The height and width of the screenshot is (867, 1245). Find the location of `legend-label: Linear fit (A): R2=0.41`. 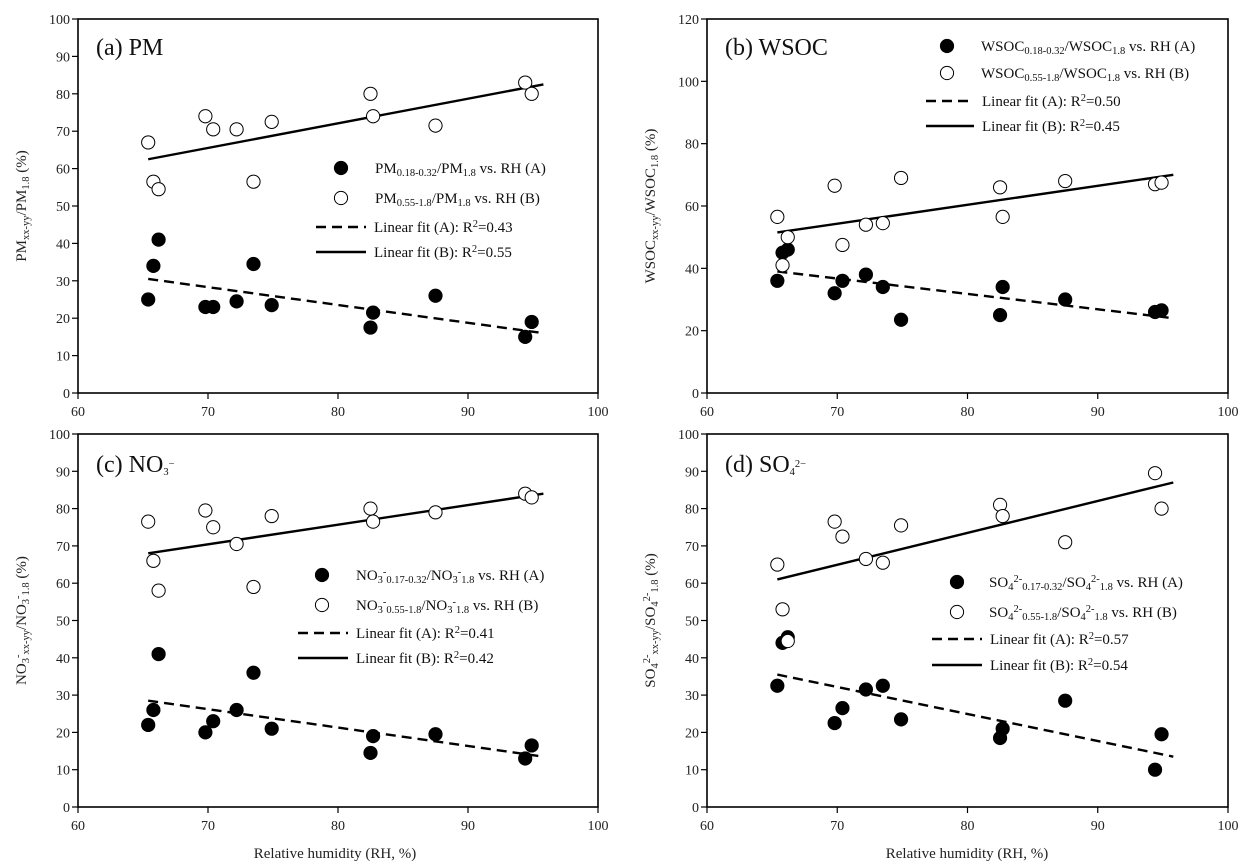

legend-label: Linear fit (A): R2=0.41 is located at coordinates (425, 633).